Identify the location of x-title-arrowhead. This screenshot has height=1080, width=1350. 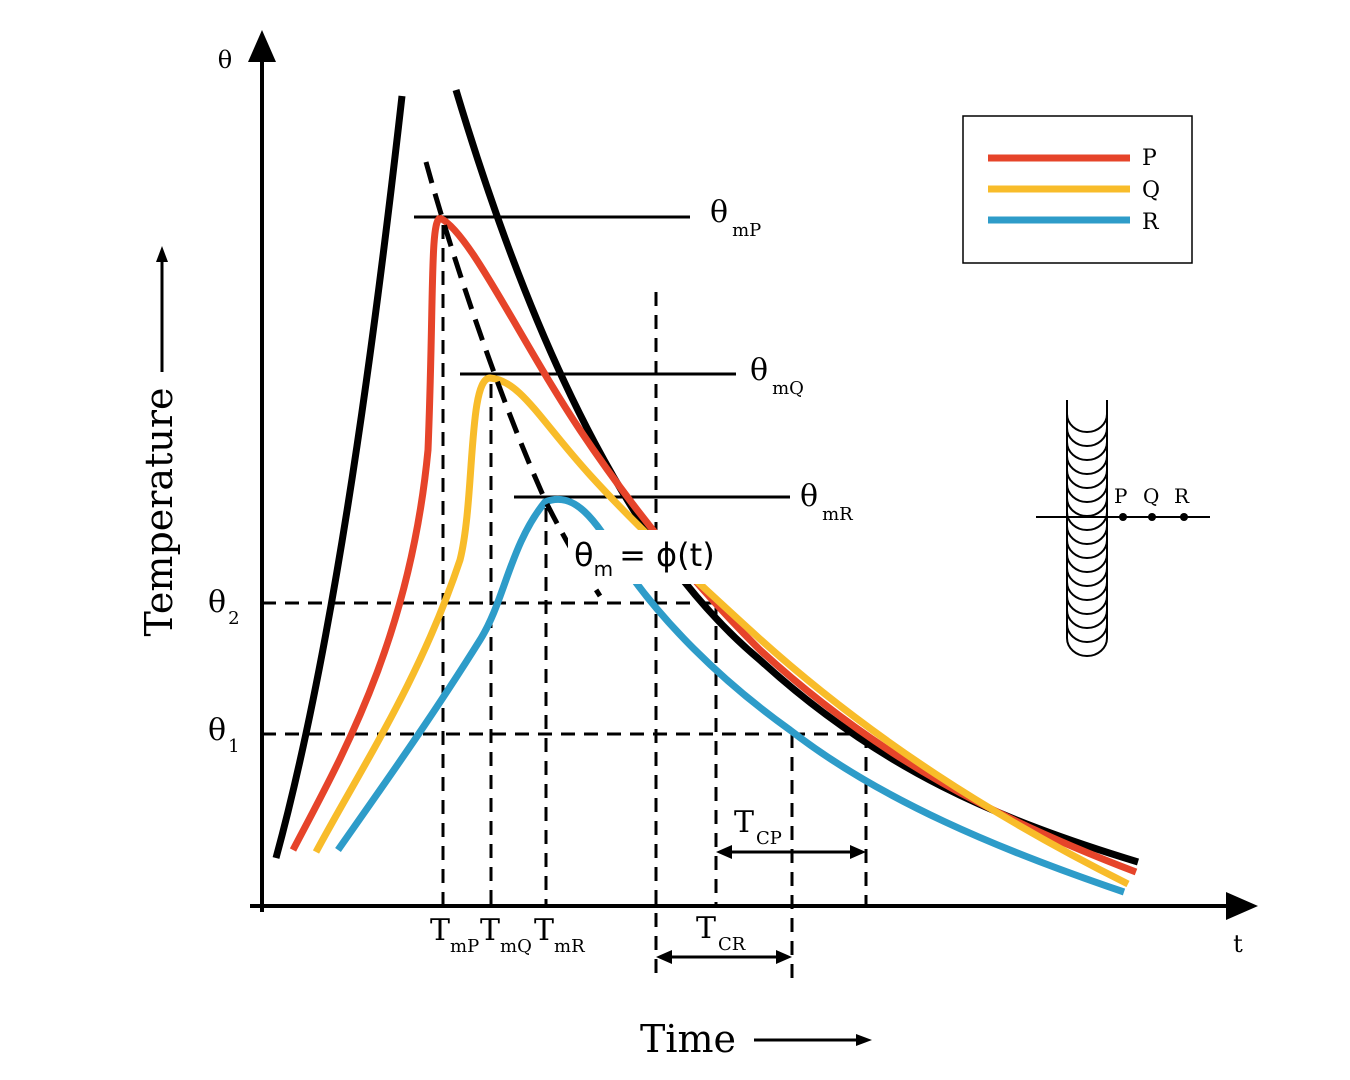
(864, 1040).